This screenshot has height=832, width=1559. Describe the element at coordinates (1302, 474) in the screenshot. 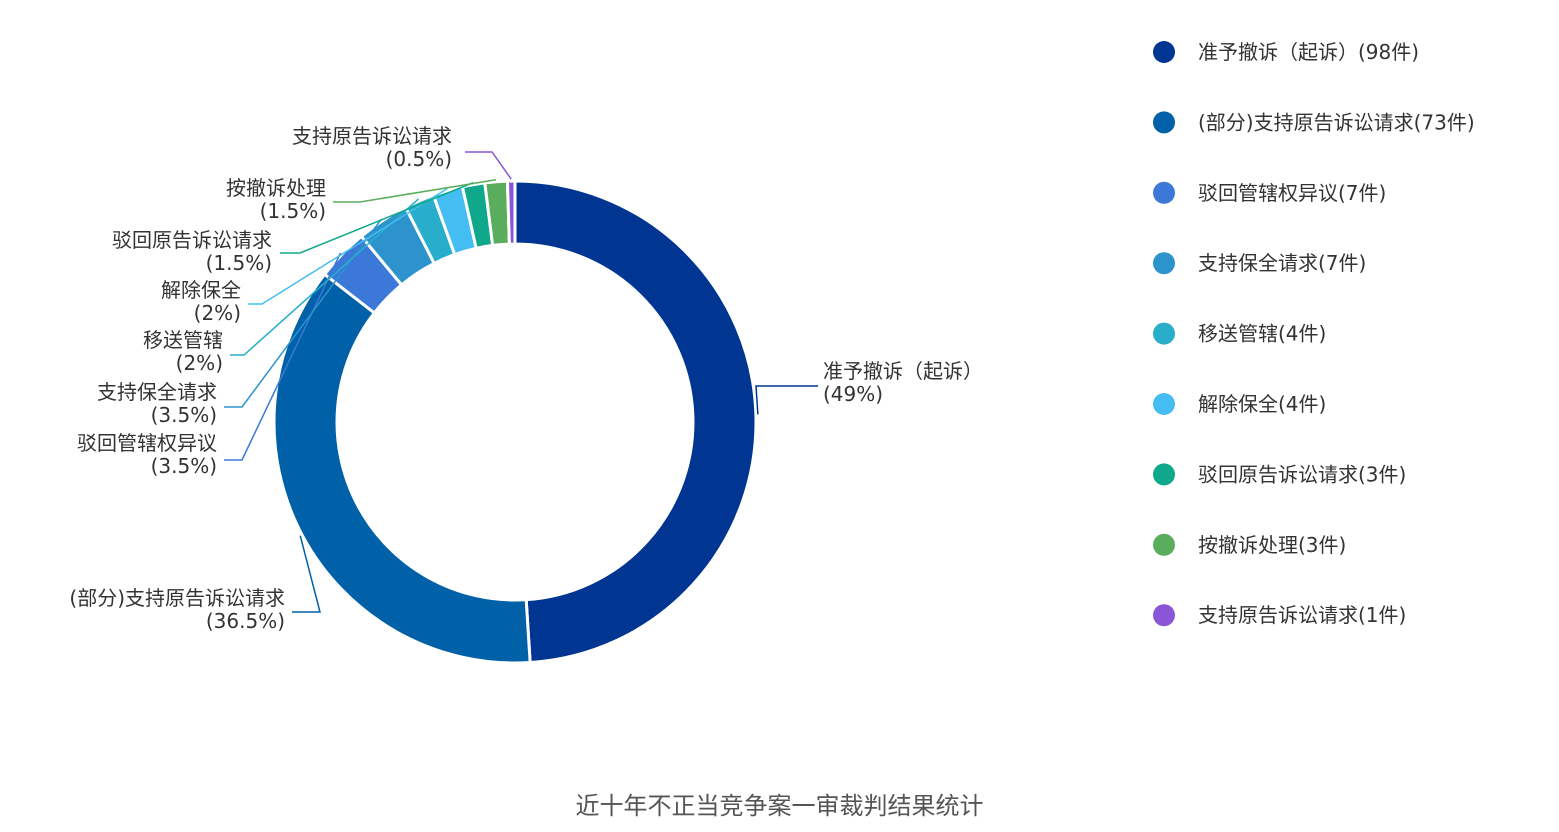

I see `legend-label: 驳回原告诉讼请求(3件)` at that location.